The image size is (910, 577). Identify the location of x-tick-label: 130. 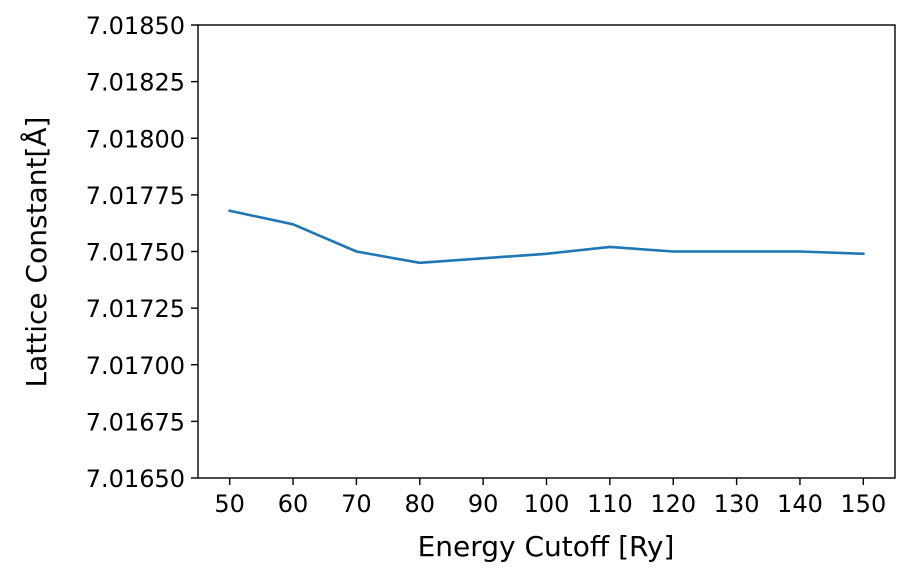
(737, 504).